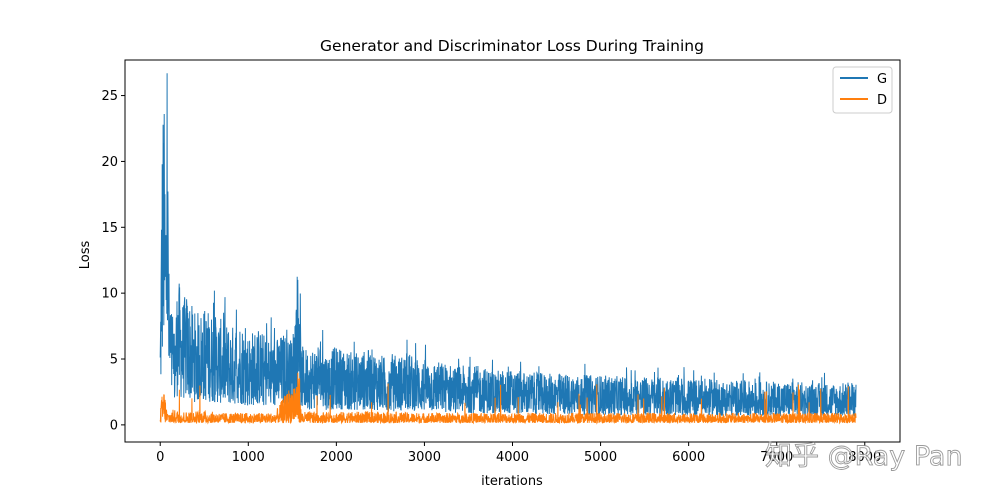  Describe the element at coordinates (109, 228) in the screenshot. I see `y-tick-label: 15` at that location.